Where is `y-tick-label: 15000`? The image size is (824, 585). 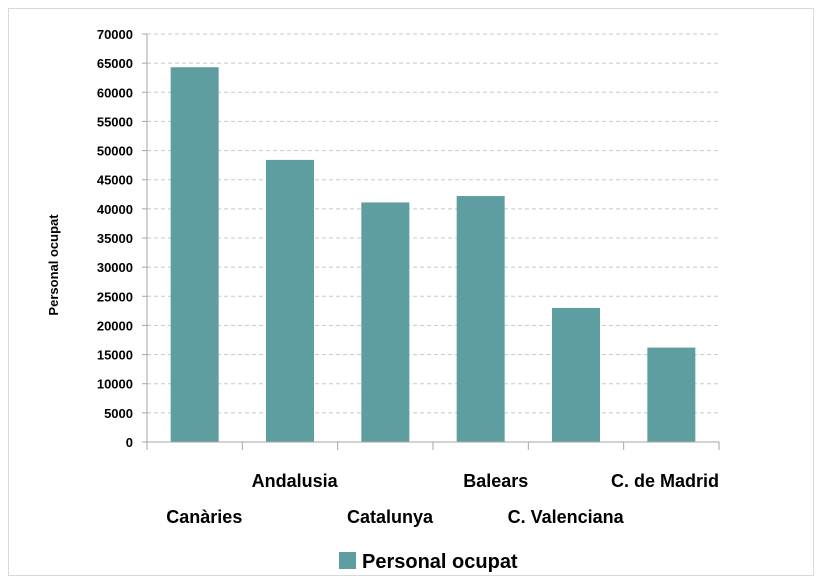 y-tick-label: 15000 is located at coordinates (115, 355).